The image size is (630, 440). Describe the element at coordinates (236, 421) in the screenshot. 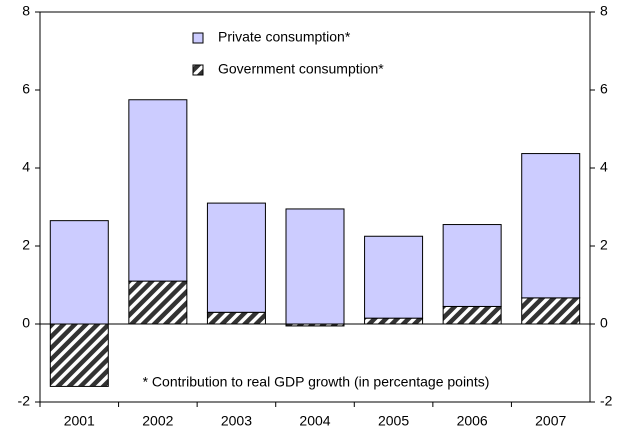

I see `x-tick-label: 2003` at that location.